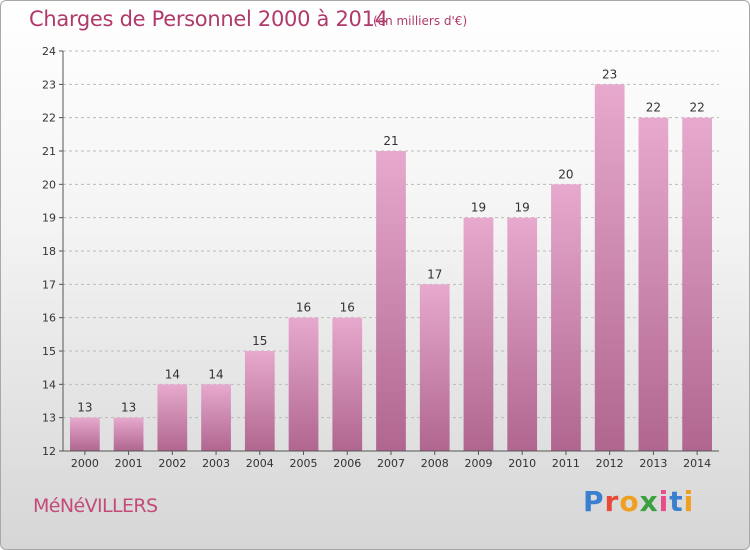 The height and width of the screenshot is (550, 750). I want to click on x-tick-label-2001: 2001, so click(129, 463).